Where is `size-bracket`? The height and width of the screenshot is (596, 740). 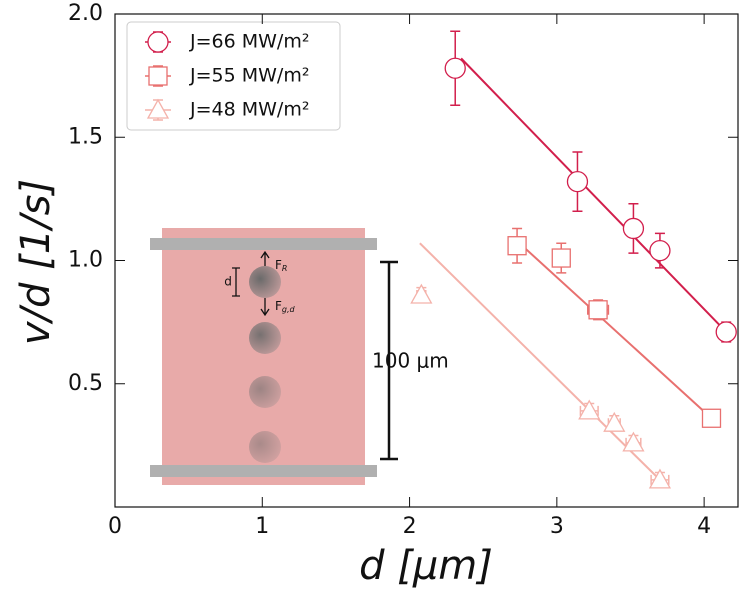
size-bracket is located at coordinates (236, 282).